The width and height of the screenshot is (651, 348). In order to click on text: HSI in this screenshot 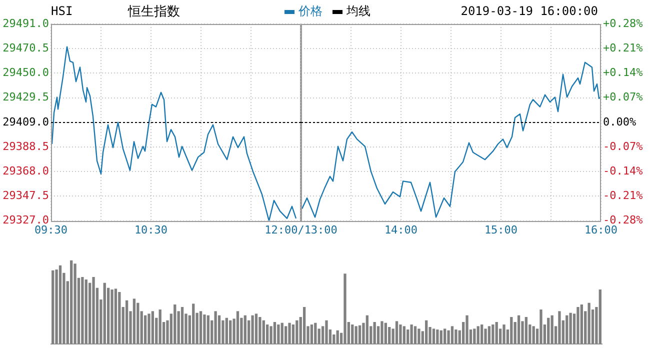, I will do `click(62, 11)`.